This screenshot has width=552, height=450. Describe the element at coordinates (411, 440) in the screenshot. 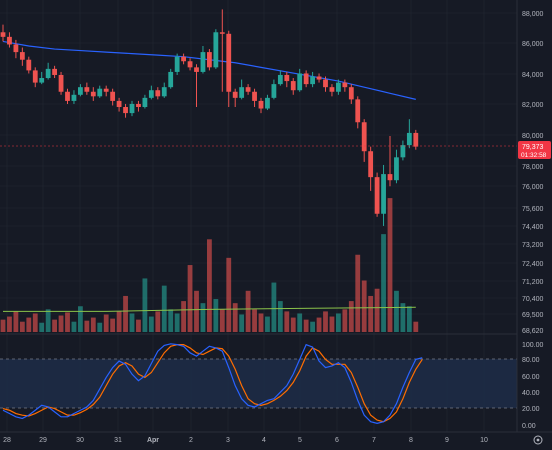

I see `time-tick-label: 8` at that location.